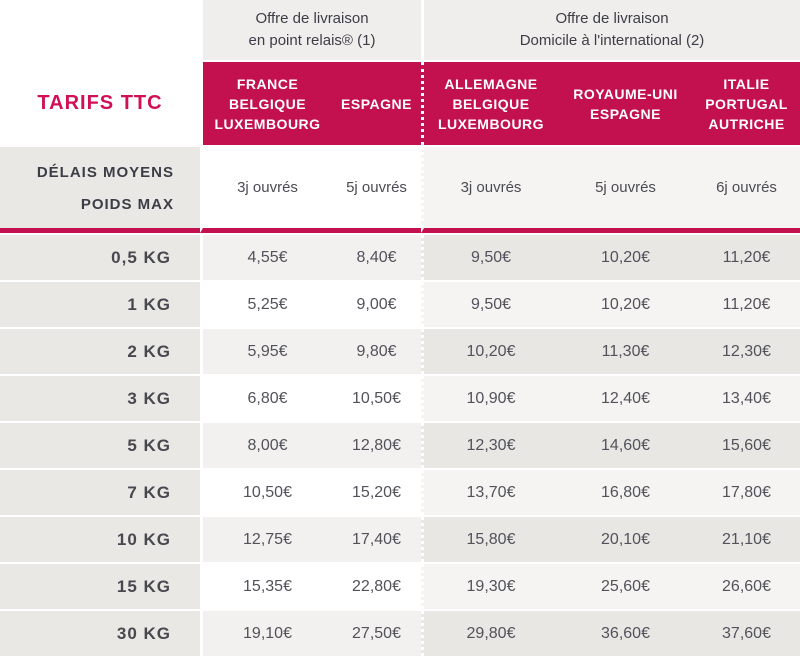  Describe the element at coordinates (625, 539) in the screenshot. I see `price-cell: 20,10€` at that location.